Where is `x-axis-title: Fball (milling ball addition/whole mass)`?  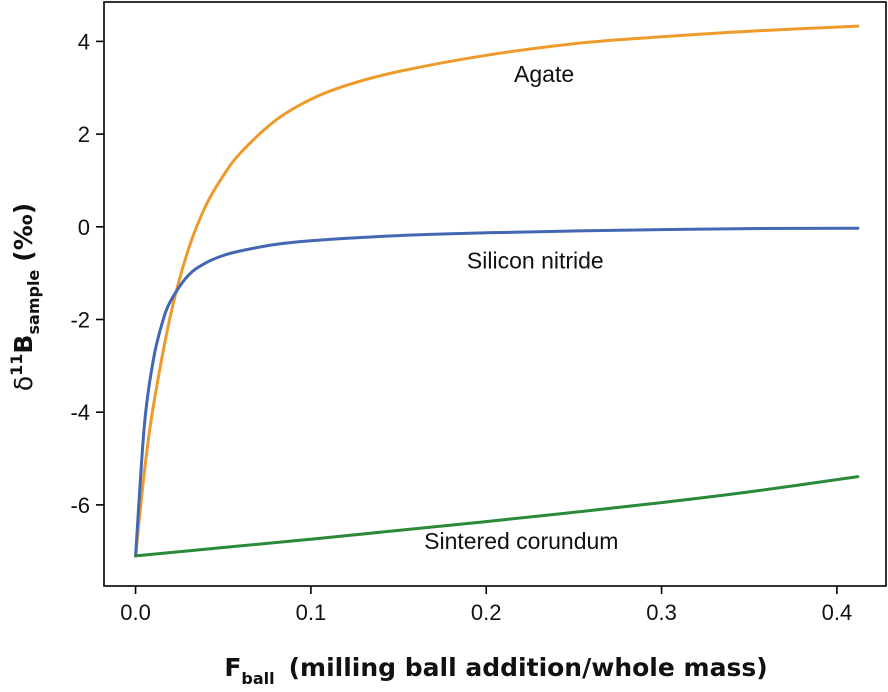
x-axis-title: Fball (milling ball addition/whole mass) is located at coordinates (495, 670).